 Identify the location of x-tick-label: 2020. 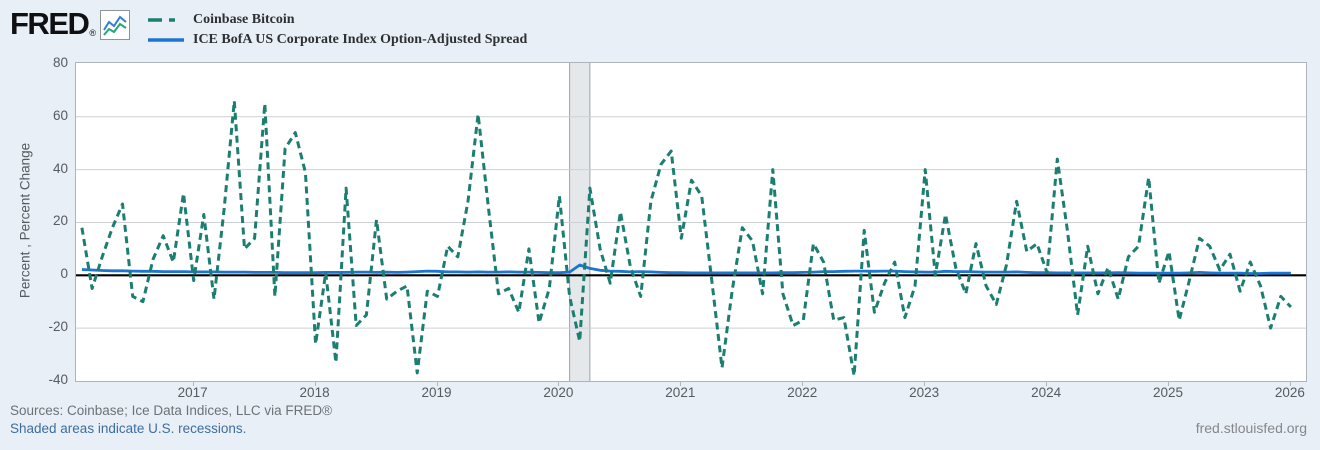
(558, 392).